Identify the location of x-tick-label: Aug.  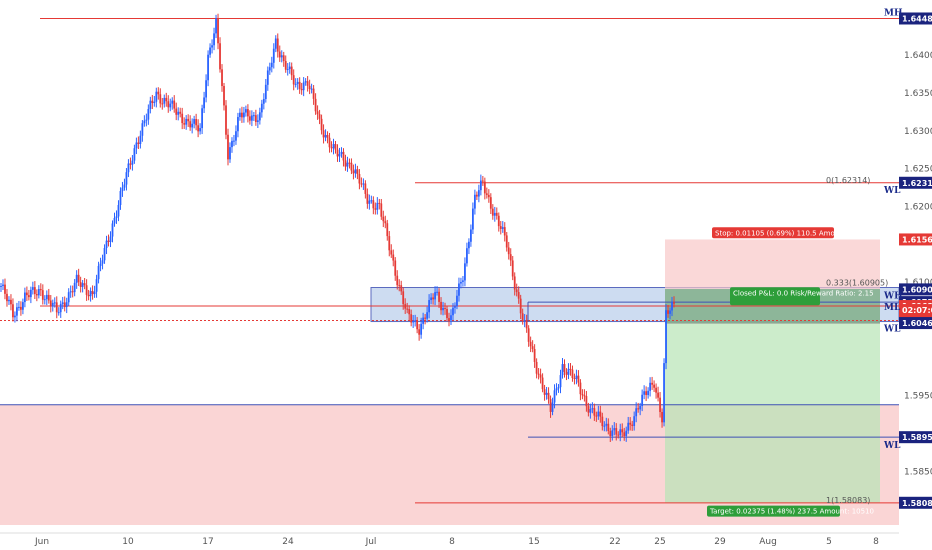
(768, 542).